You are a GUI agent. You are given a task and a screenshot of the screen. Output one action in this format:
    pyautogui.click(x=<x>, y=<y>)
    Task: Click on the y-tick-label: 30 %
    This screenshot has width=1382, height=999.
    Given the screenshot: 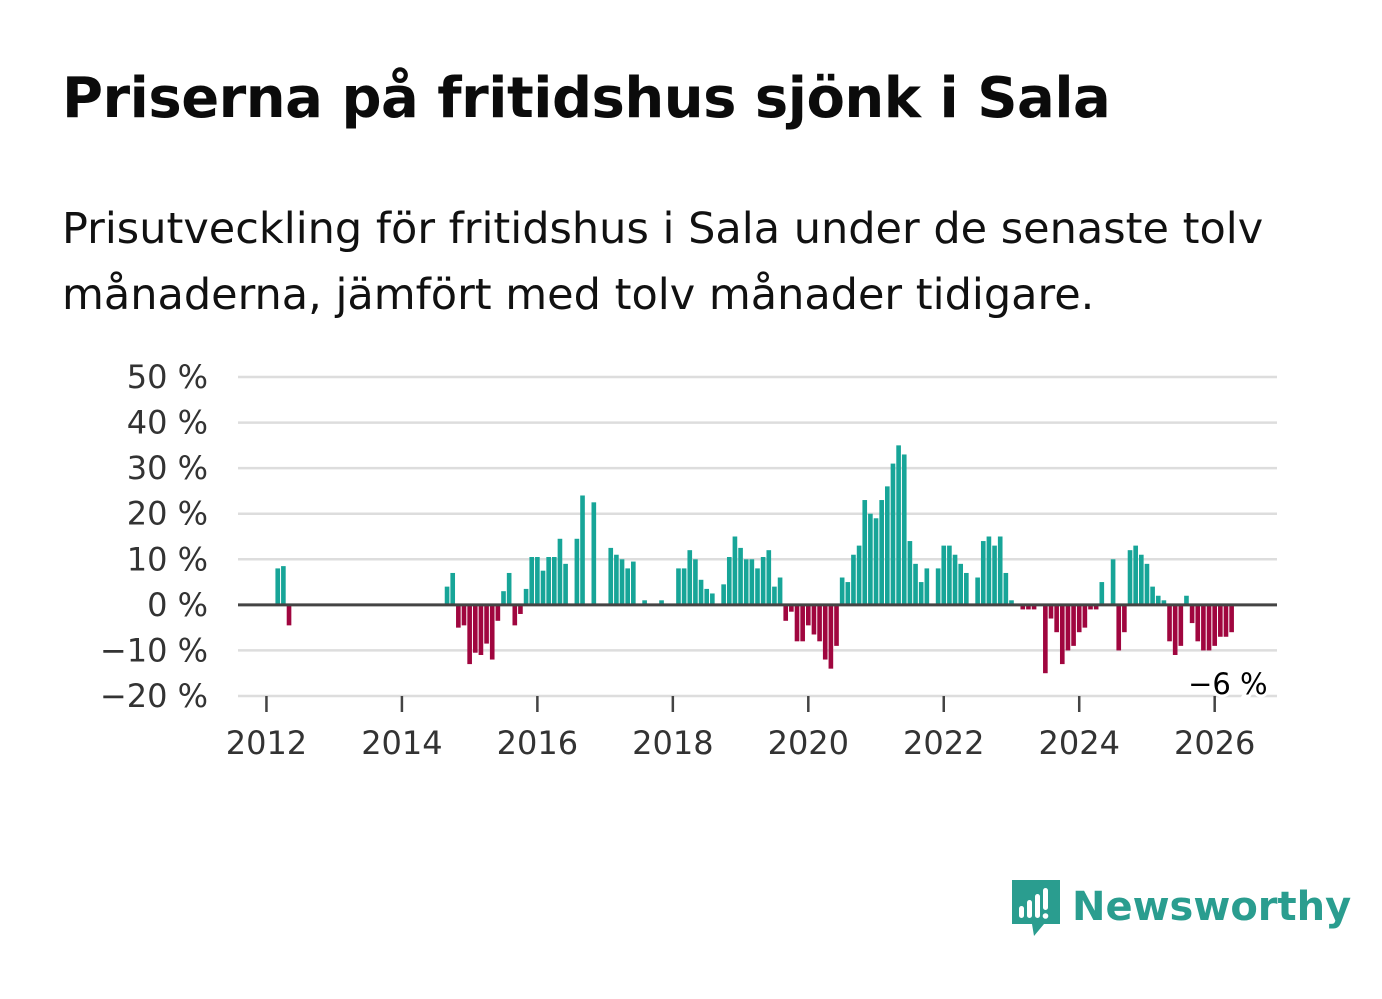 What is the action you would take?
    pyautogui.click(x=167, y=468)
    